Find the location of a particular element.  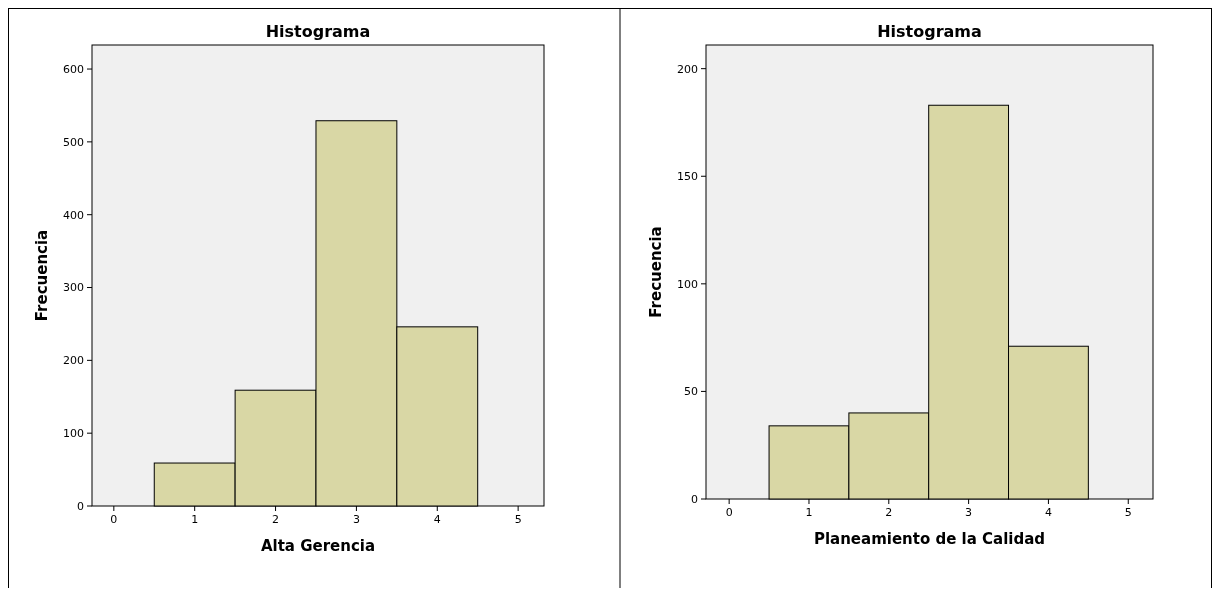

y-tick-label: 600 is located at coordinates (73, 69).